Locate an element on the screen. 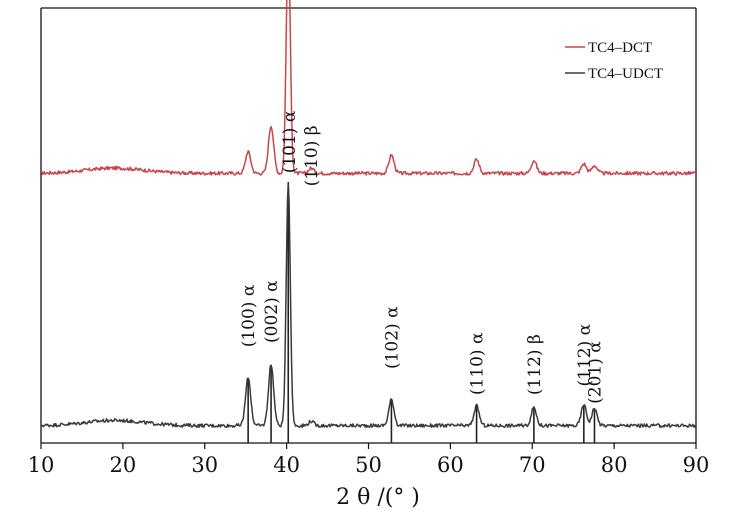  peak-label: (110) β is located at coordinates (312, 155).